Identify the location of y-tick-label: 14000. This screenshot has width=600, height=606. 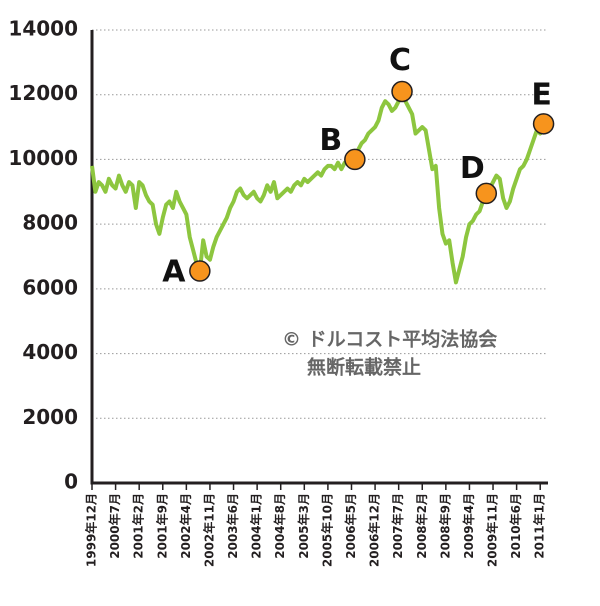
(43, 29).